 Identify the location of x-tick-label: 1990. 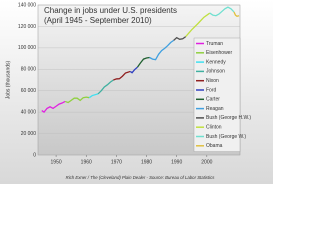
(176, 162).